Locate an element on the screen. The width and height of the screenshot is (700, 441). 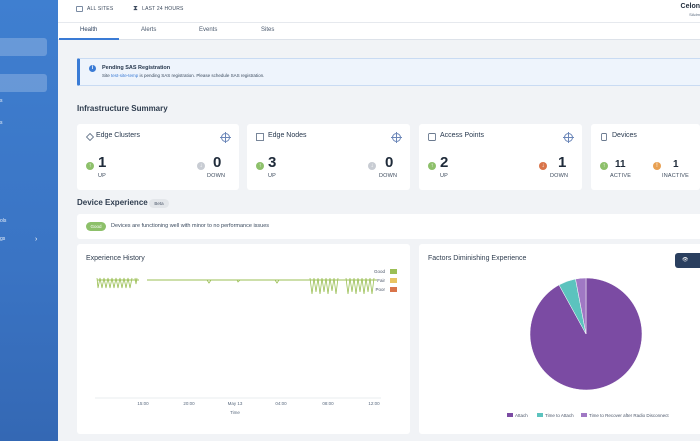
devices-card: Devices ↑ 11 ACTIVE ! 1 INACTIVE is located at coordinates (645, 157).